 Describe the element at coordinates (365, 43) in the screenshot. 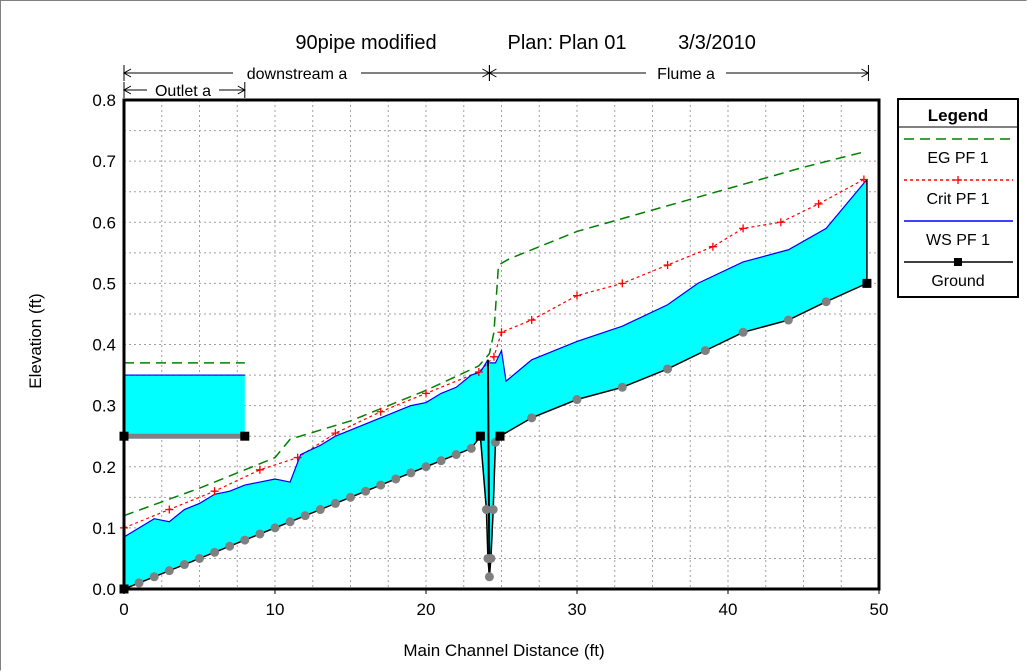

I see `chart-title-project: 90pipe modified` at that location.